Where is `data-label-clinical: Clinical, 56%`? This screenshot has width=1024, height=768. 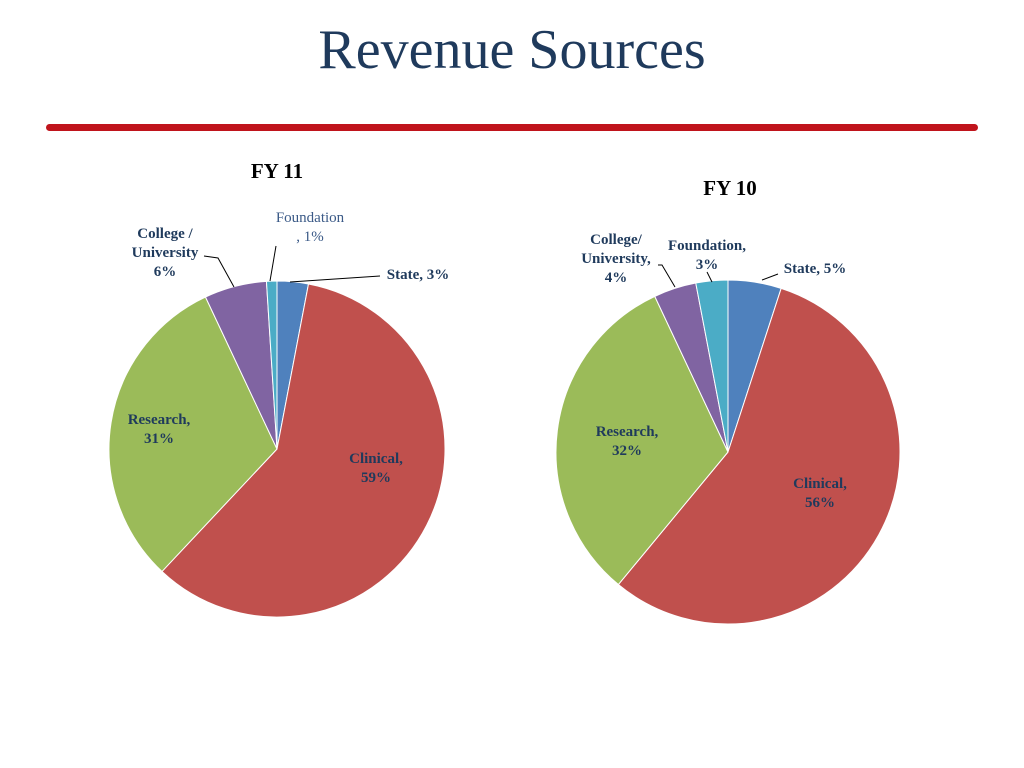 data-label-clinical: Clinical, 56% is located at coordinates (820, 493).